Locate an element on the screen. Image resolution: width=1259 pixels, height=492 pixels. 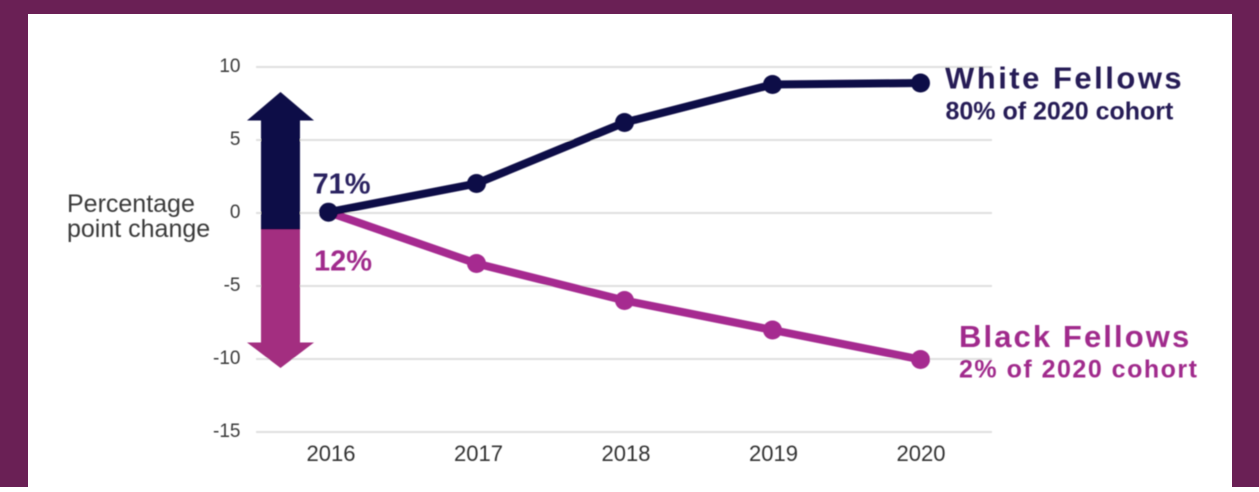
svg-text: 5 is located at coordinates (235, 139).